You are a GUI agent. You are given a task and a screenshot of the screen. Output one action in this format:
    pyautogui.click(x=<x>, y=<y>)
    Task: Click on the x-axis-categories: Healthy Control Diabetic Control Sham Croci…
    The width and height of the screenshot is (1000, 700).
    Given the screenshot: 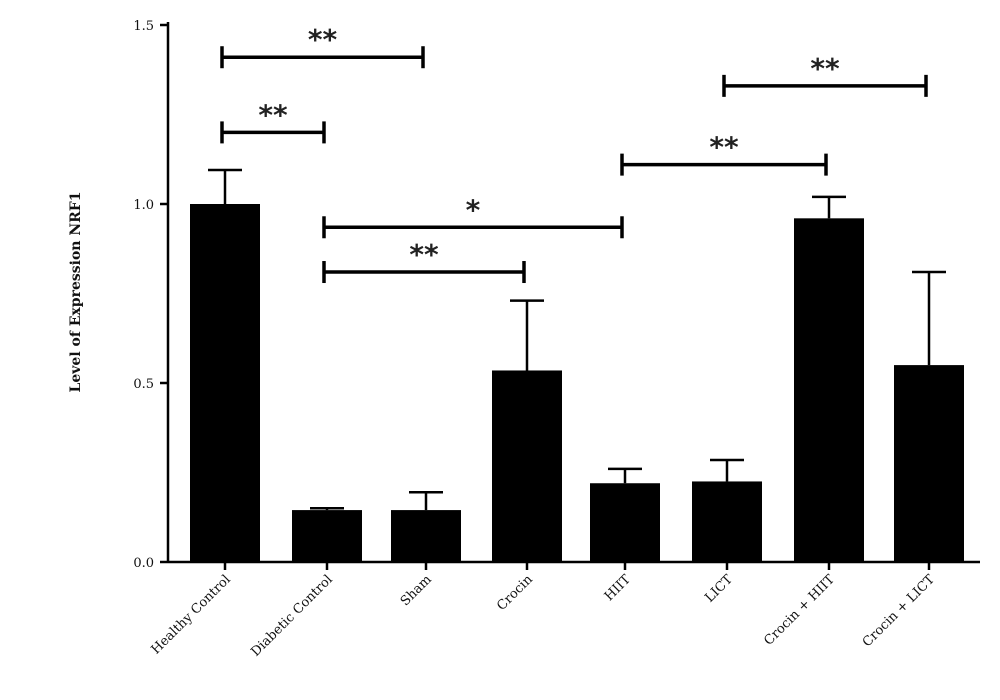 What is the action you would take?
    pyautogui.click(x=544, y=616)
    